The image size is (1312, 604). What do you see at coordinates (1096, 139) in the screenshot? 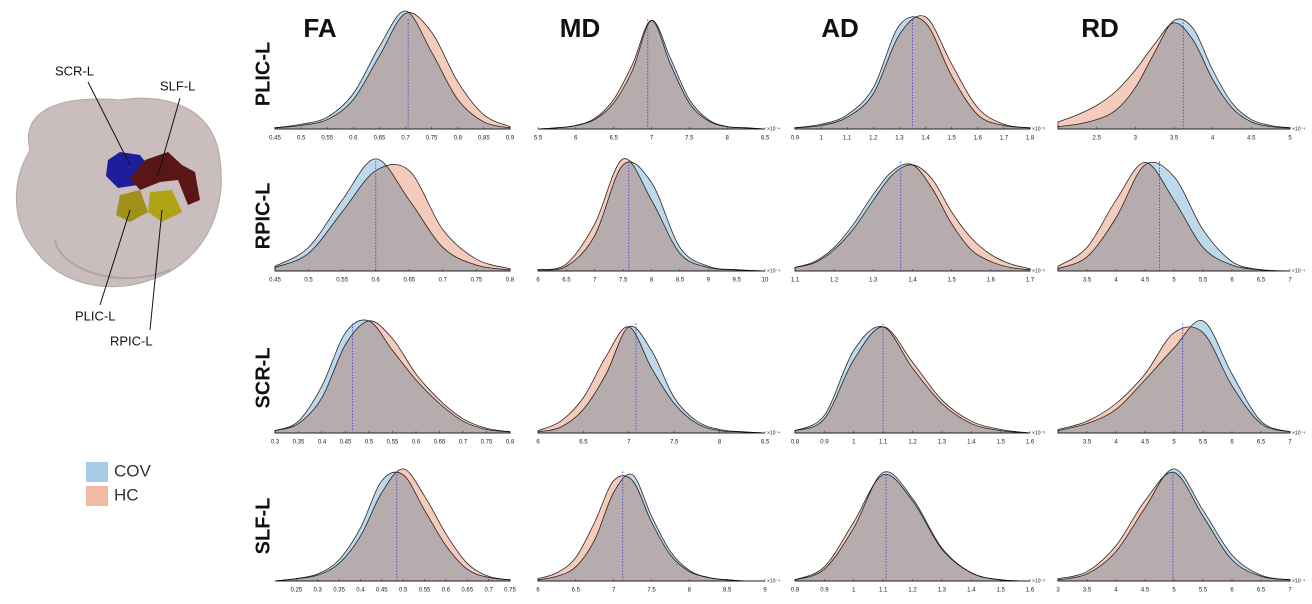
I see `x-tick-label: 2.5` at bounding box center [1096, 139].